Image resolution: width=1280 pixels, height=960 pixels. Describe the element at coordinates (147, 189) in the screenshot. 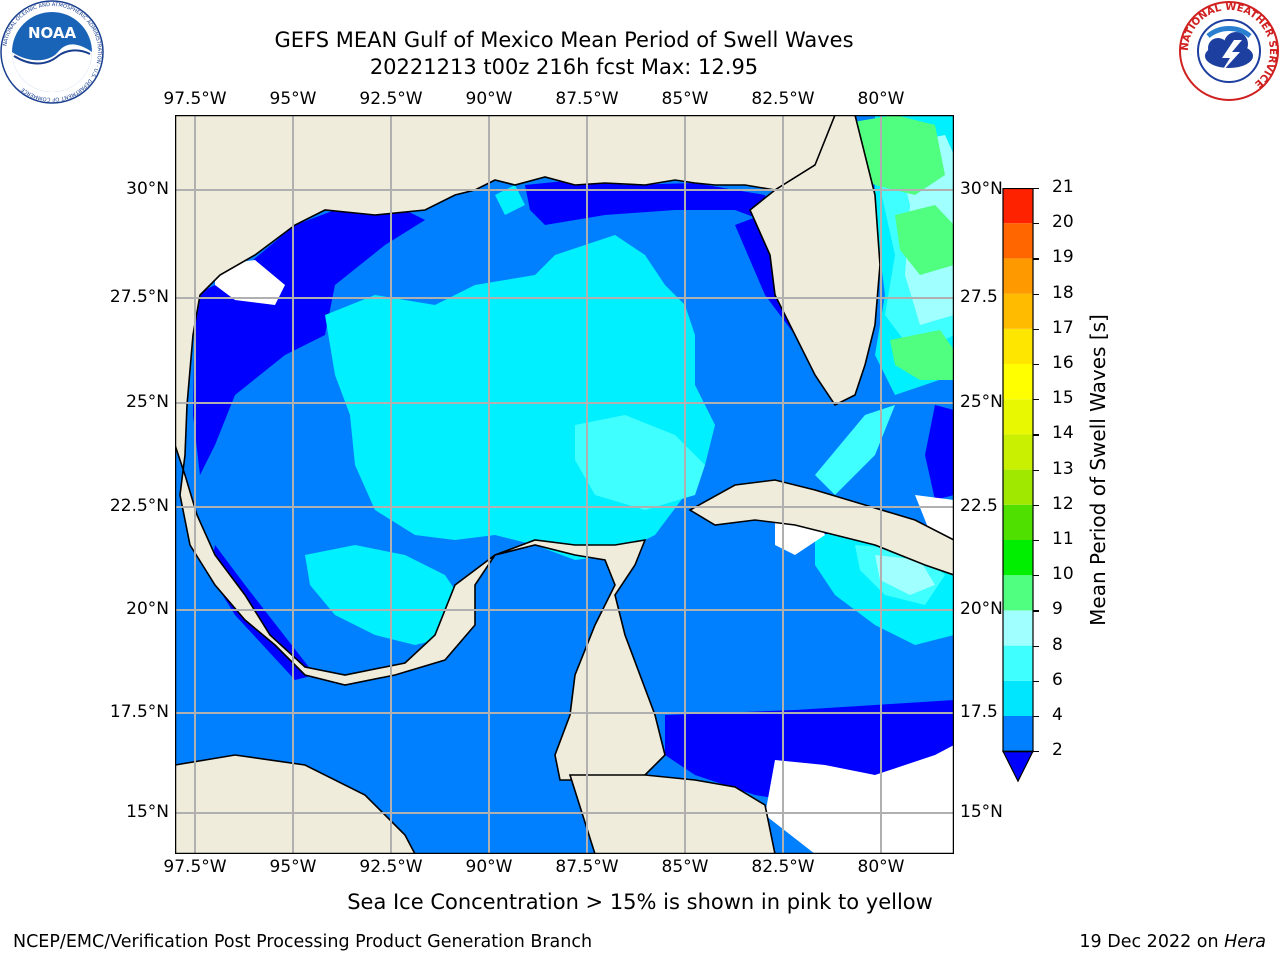

I see `lat-label-left: 30°N` at that location.